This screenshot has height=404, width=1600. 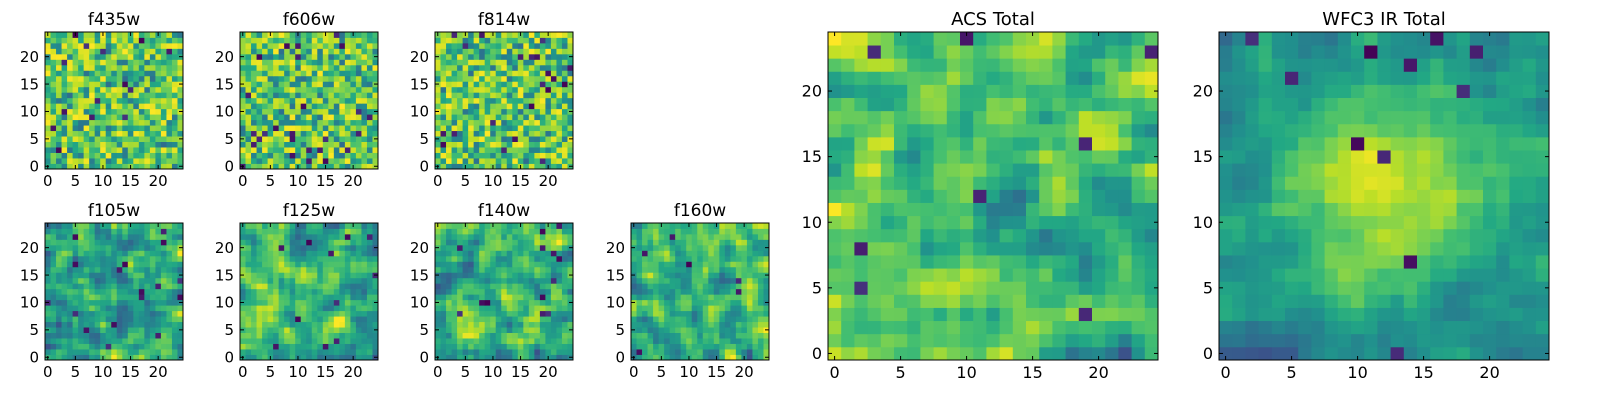 What do you see at coordinates (634, 372) in the screenshot?
I see `x-tick-label: 0` at bounding box center [634, 372].